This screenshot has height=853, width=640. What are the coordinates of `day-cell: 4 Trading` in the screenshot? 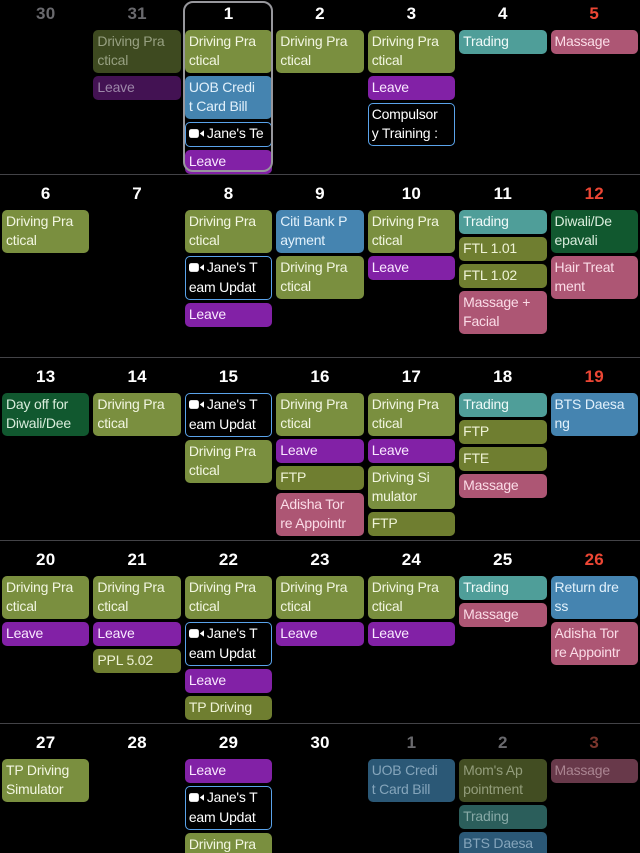 It's located at (502, 87).